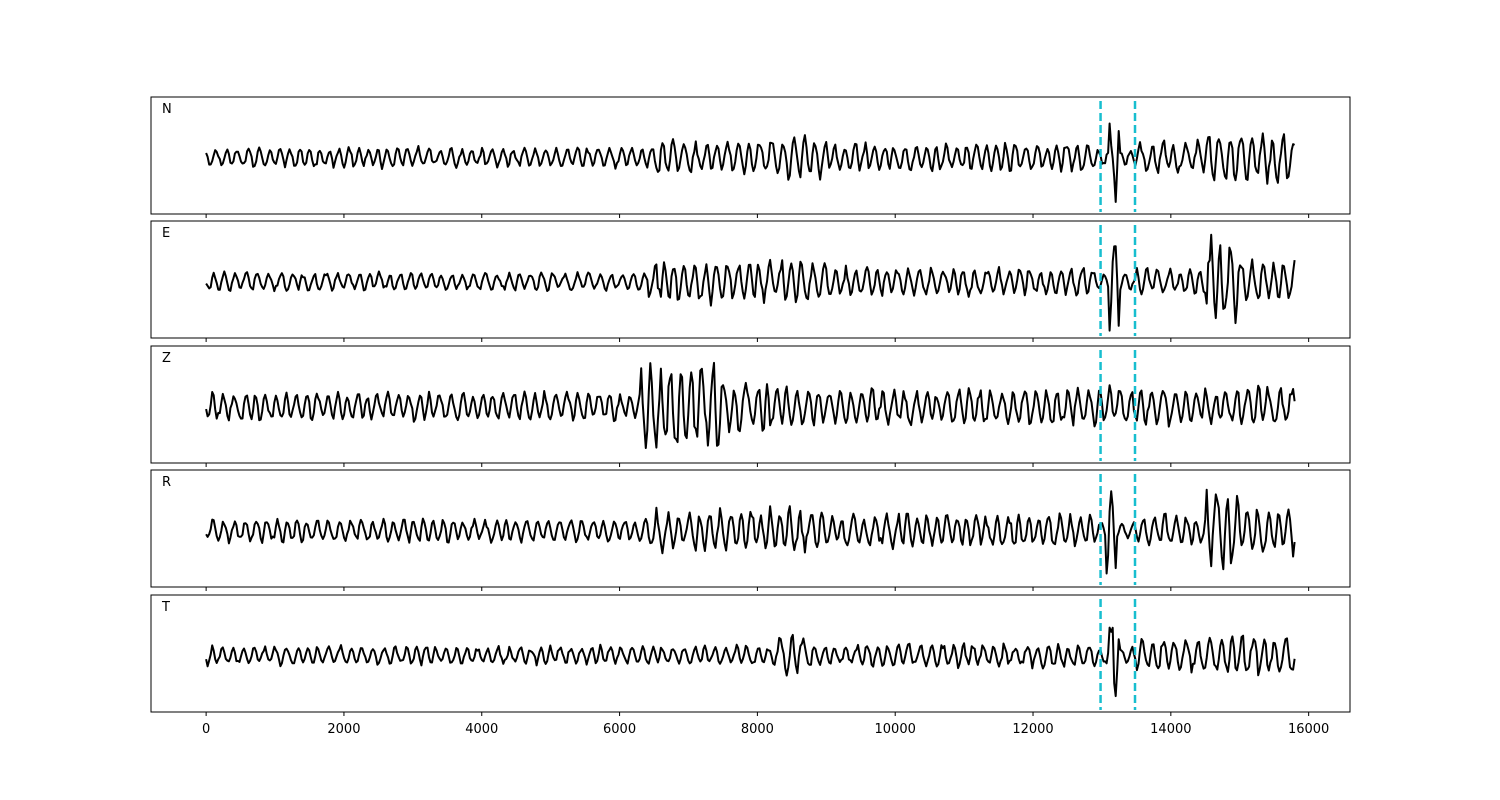  Describe the element at coordinates (757, 729) in the screenshot. I see `x-tick-label: 8000` at that location.